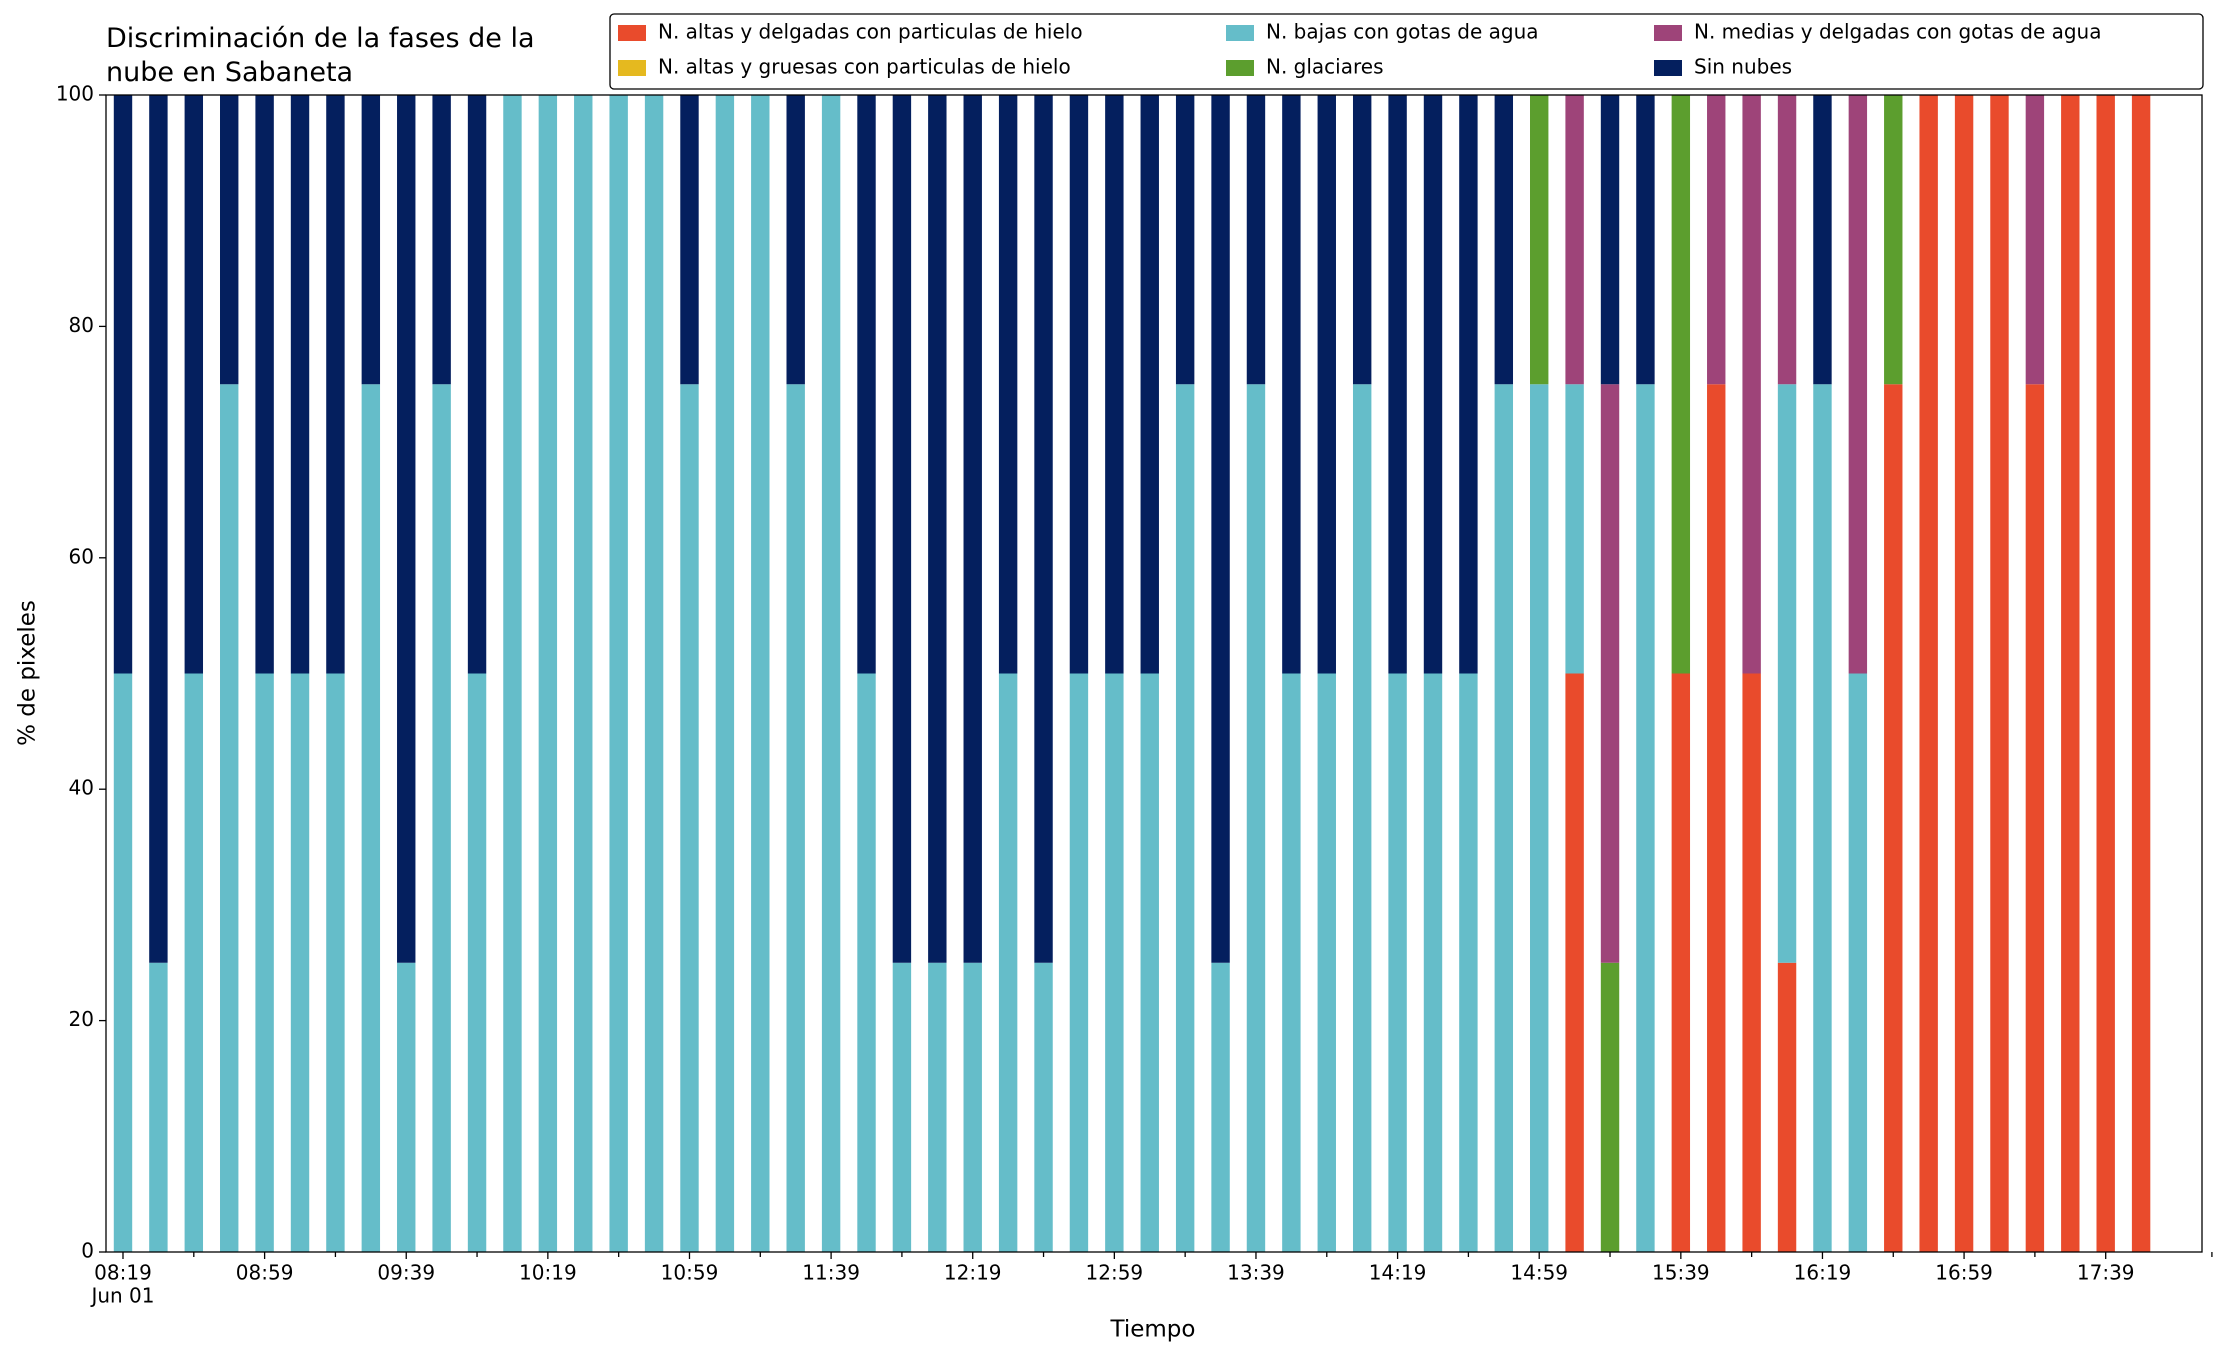 This screenshot has height=1355, width=2216. What do you see at coordinates (1115, 1273) in the screenshot?
I see `x-tick-label: 12:59` at bounding box center [1115, 1273].